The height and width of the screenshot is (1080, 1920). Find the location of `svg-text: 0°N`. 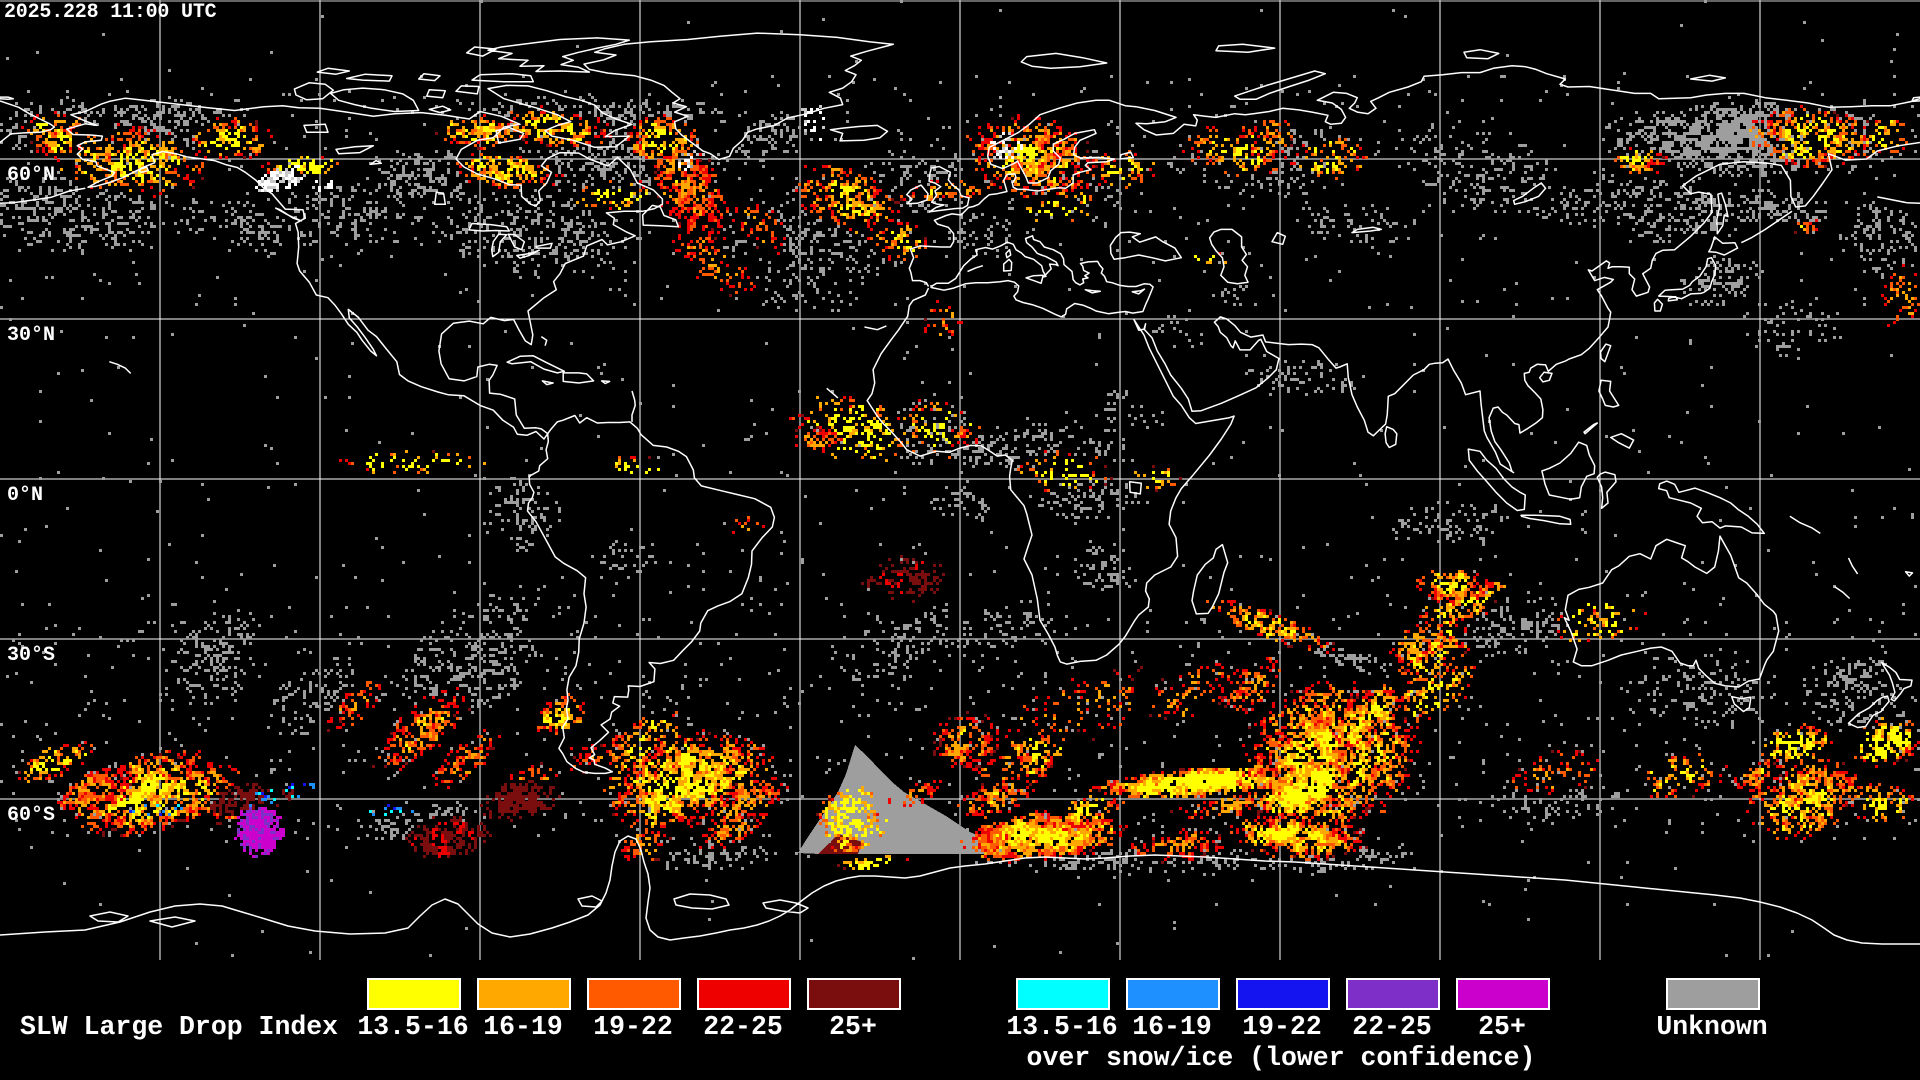

svg-text: 0°N is located at coordinates (25, 495).